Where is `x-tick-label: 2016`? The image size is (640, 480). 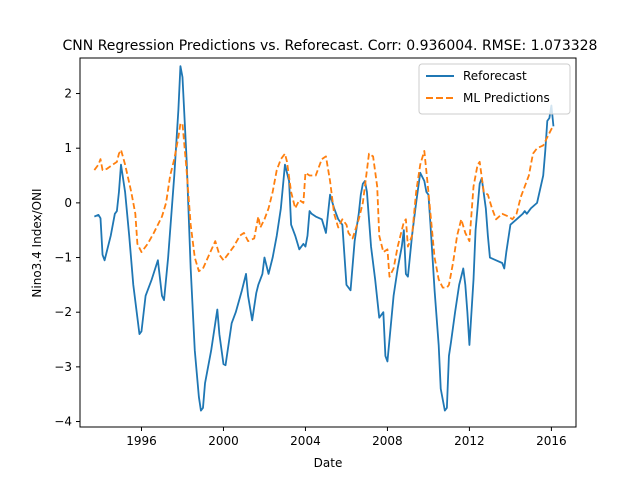
x-tick-label: 2016 is located at coordinates (551, 441).